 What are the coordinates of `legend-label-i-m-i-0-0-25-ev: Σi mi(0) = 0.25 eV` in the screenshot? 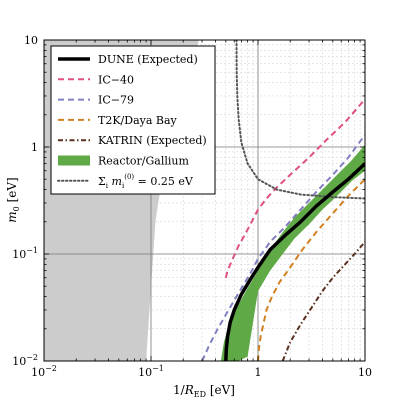 It's located at (146, 181).